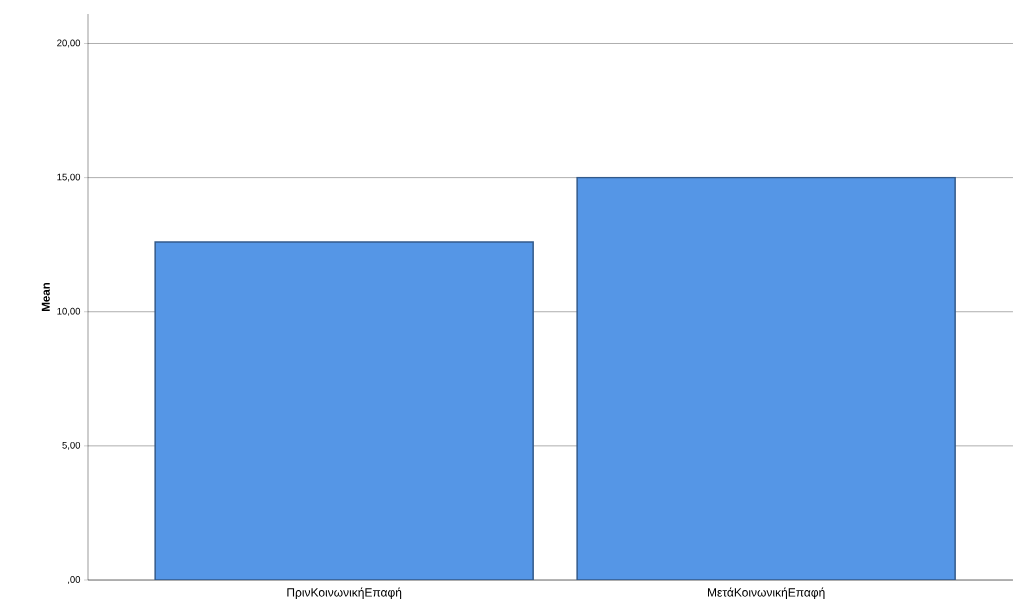 The width and height of the screenshot is (1013, 610). I want to click on y-axis-title: Mean, so click(45, 297).